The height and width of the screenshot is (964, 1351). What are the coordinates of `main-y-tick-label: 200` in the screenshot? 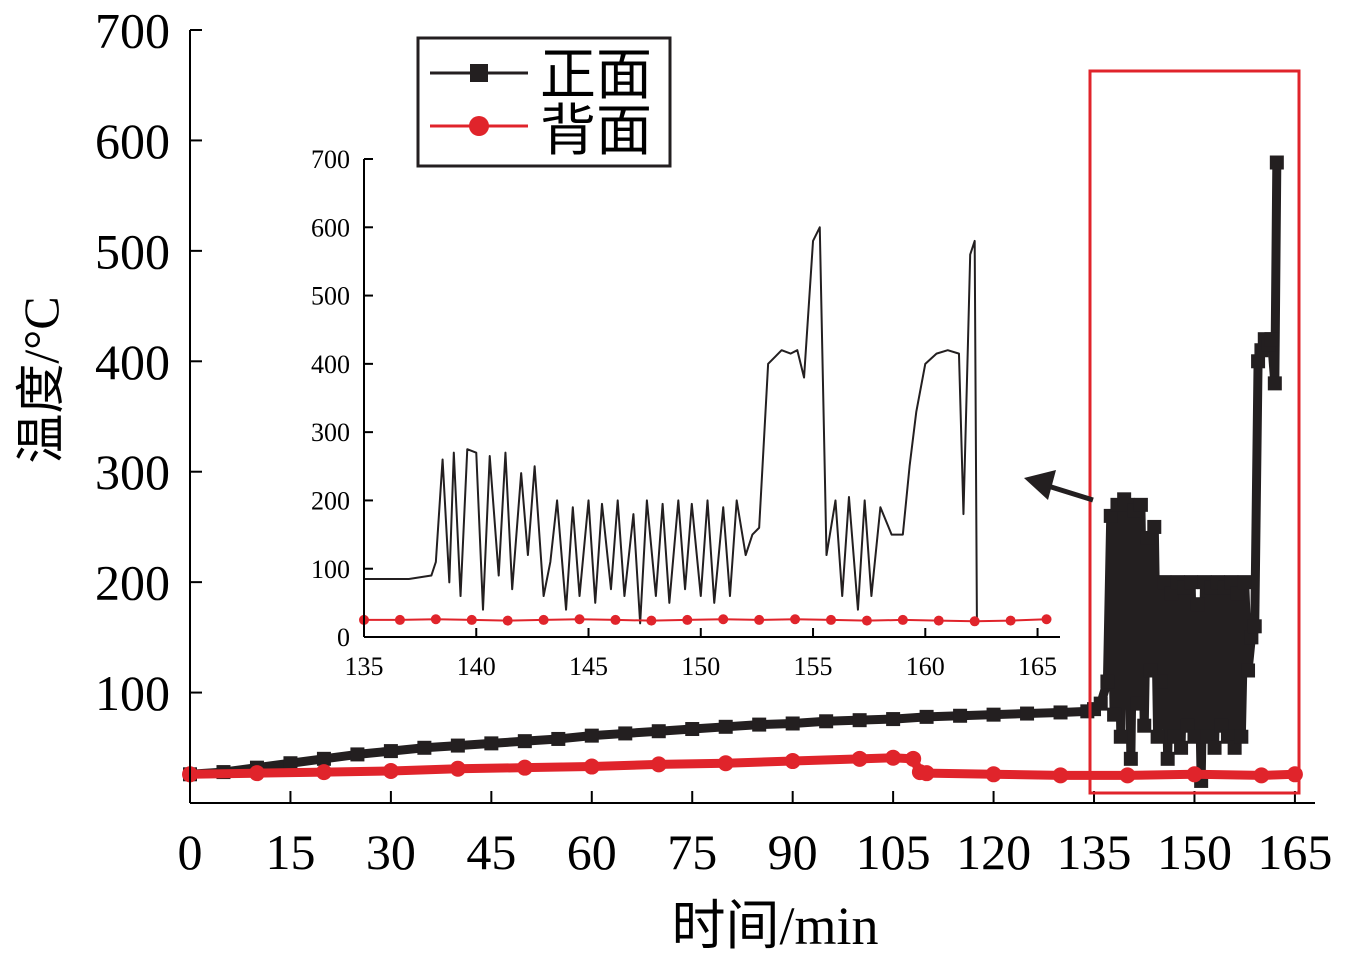 It's located at (132, 583).